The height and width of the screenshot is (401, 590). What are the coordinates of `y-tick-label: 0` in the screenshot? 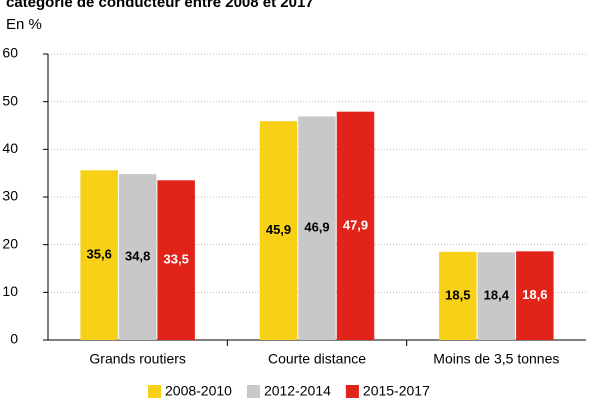 It's located at (14, 339).